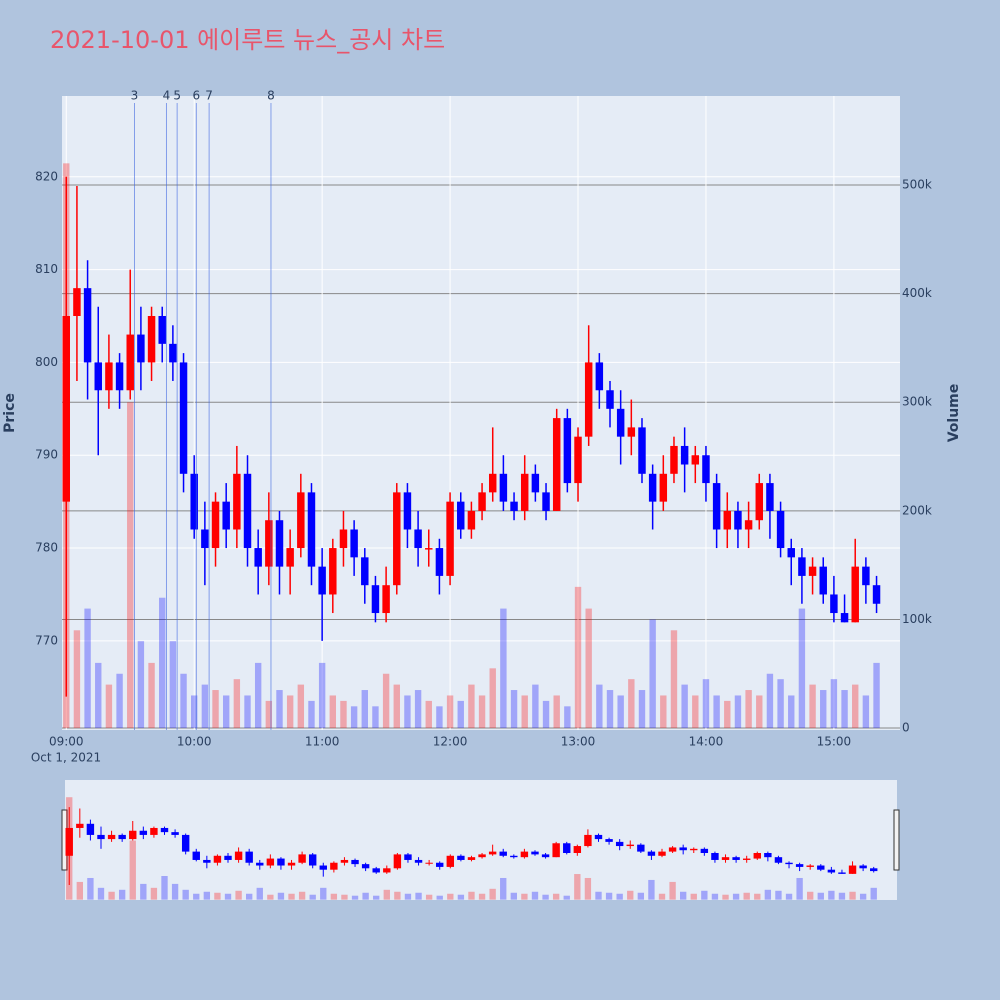 The image size is (1000, 1000). Describe the element at coordinates (450, 742) in the screenshot. I see `x-tick-label: 12:00` at that location.